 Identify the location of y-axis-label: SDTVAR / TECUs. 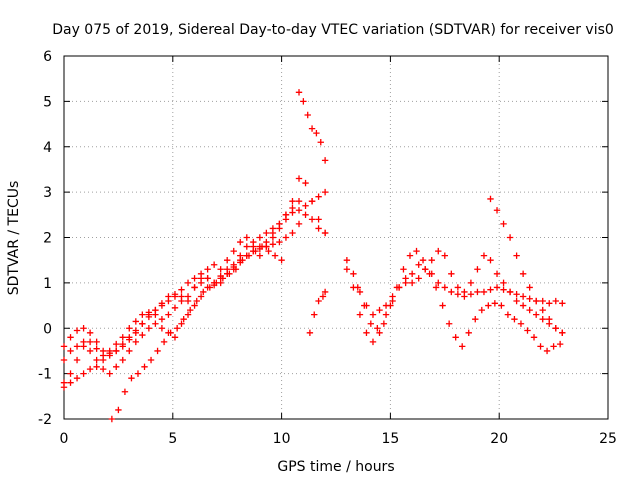
(14, 238).